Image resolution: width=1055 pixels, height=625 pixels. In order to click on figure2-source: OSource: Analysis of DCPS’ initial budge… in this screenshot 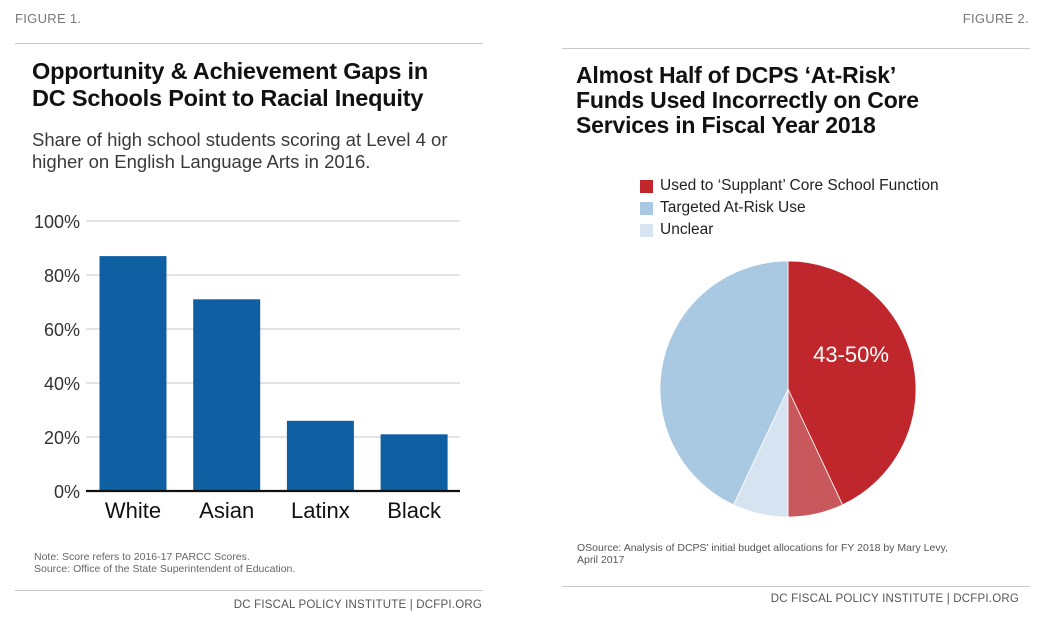, I will do `click(762, 554)`.